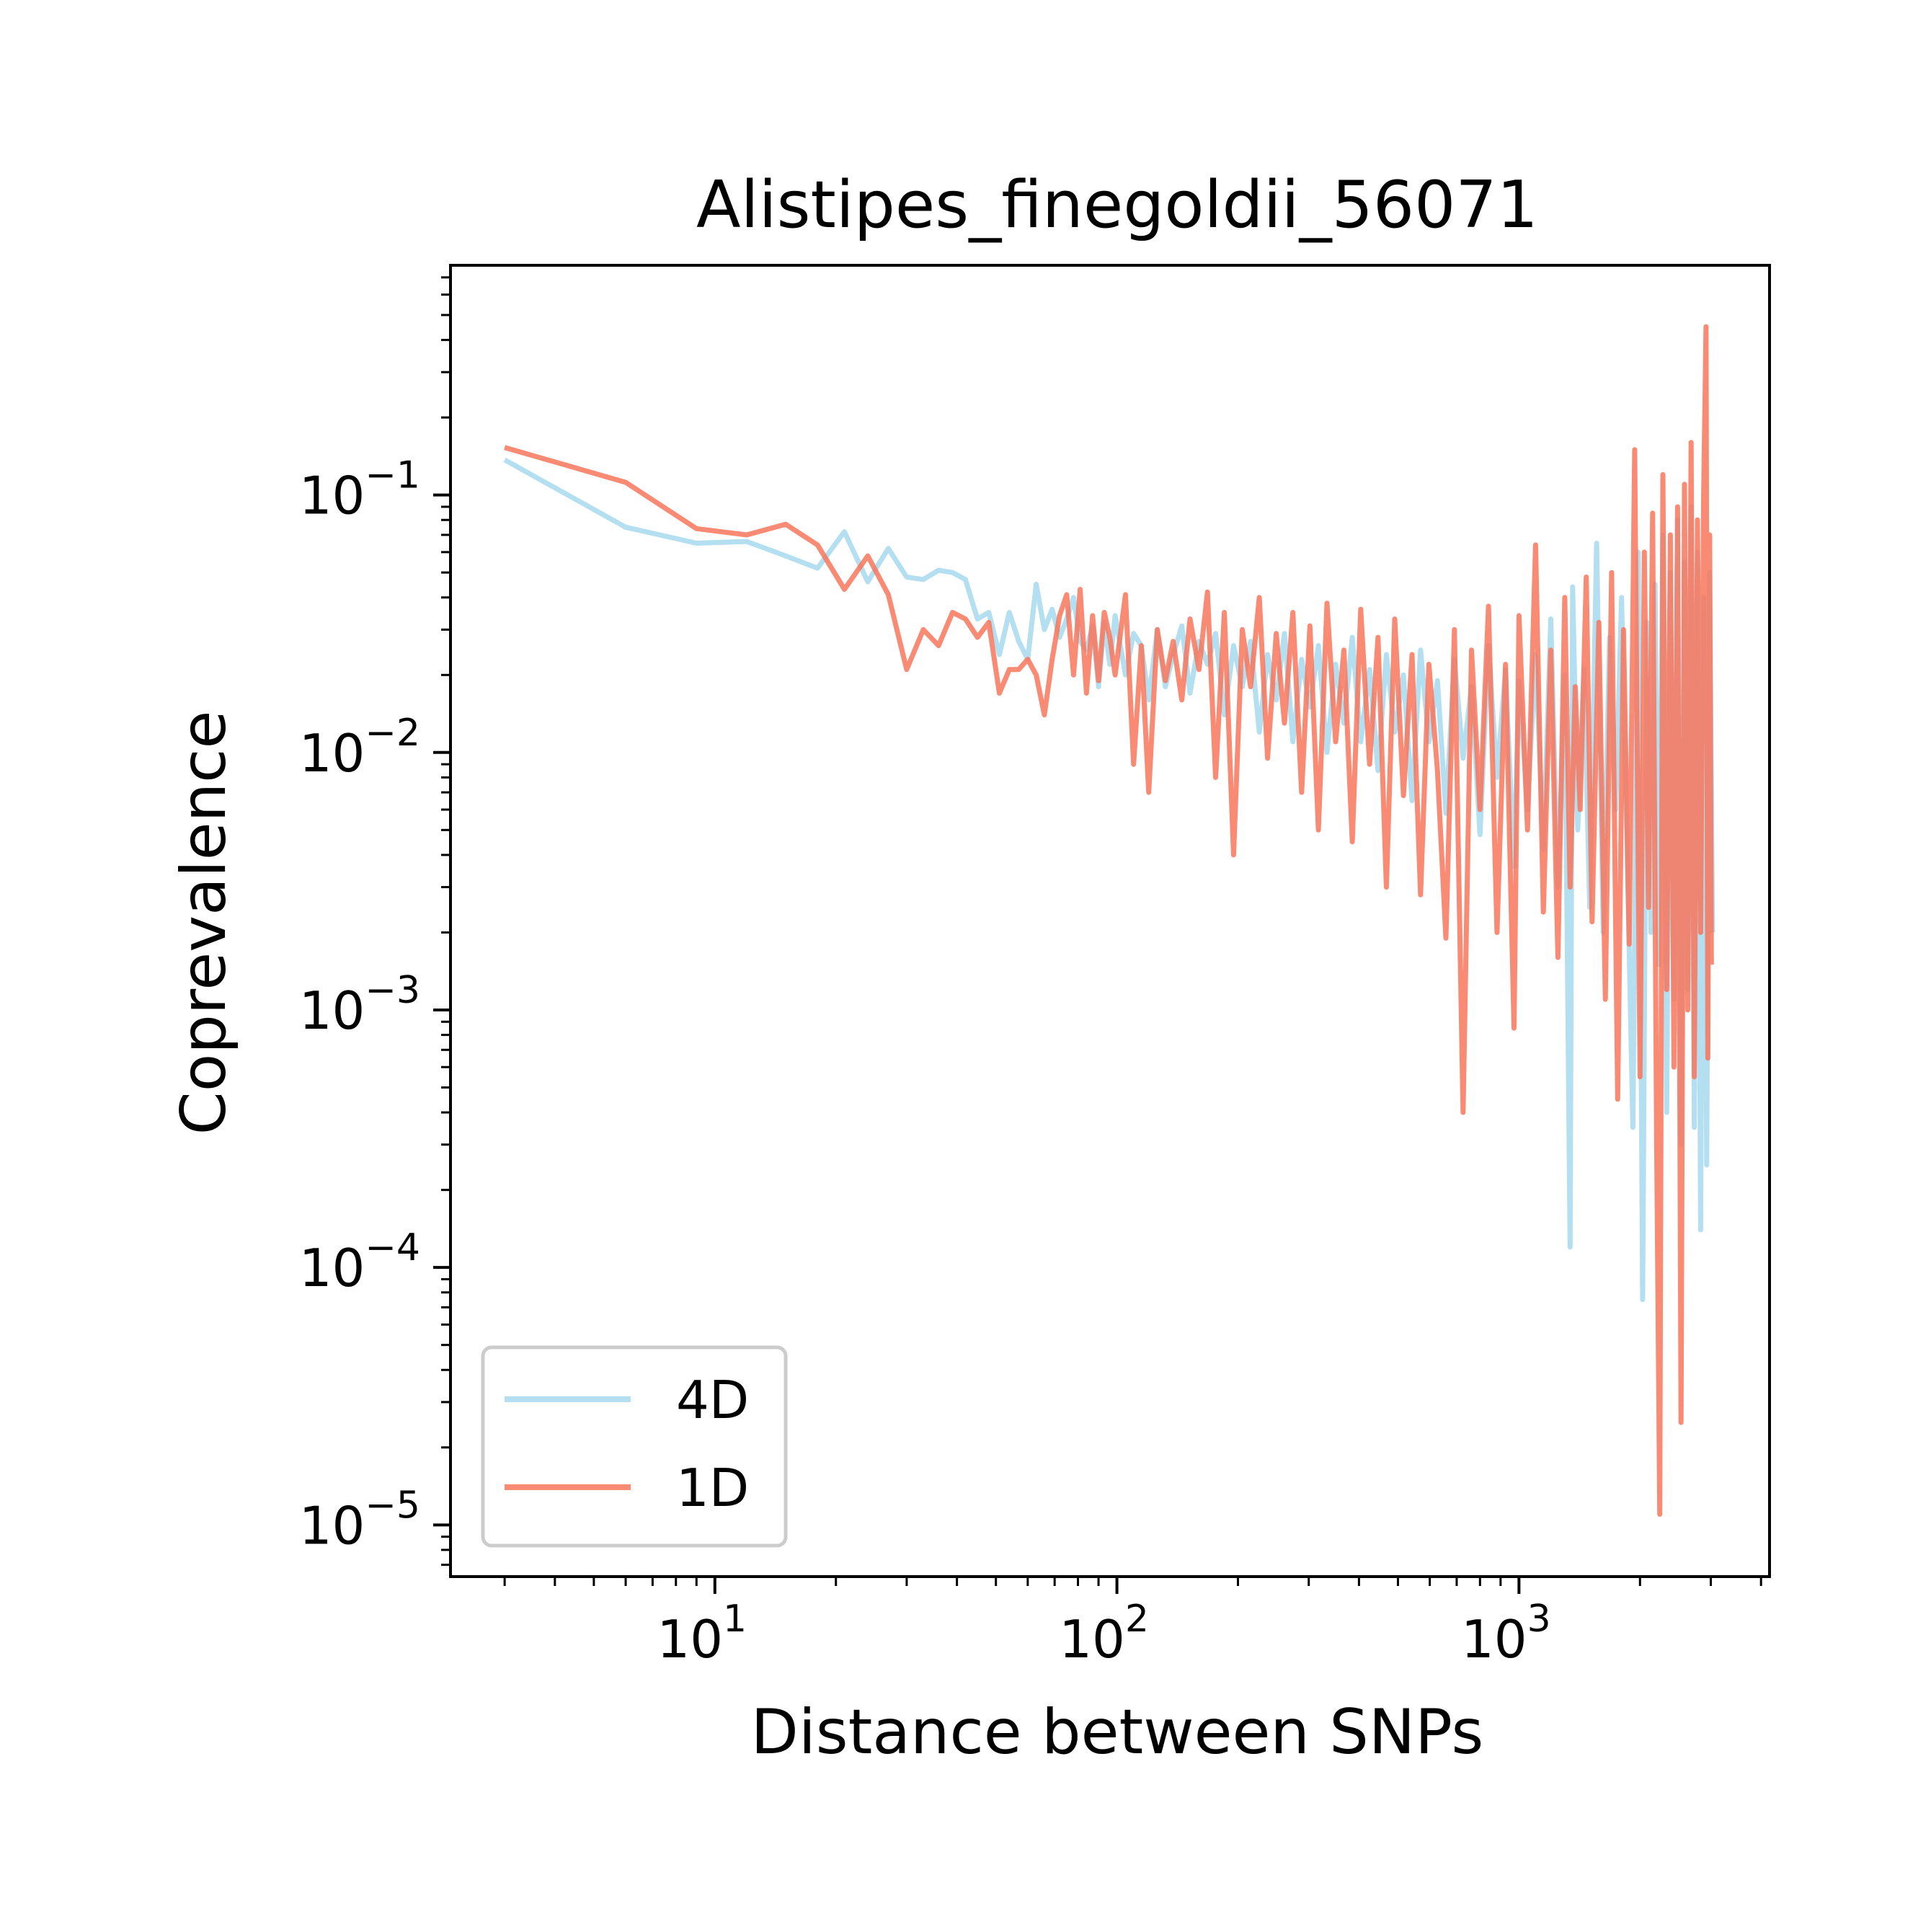 The image size is (1931, 1932). I want to click on x-tick-label: 10², so click(1104, 1634).